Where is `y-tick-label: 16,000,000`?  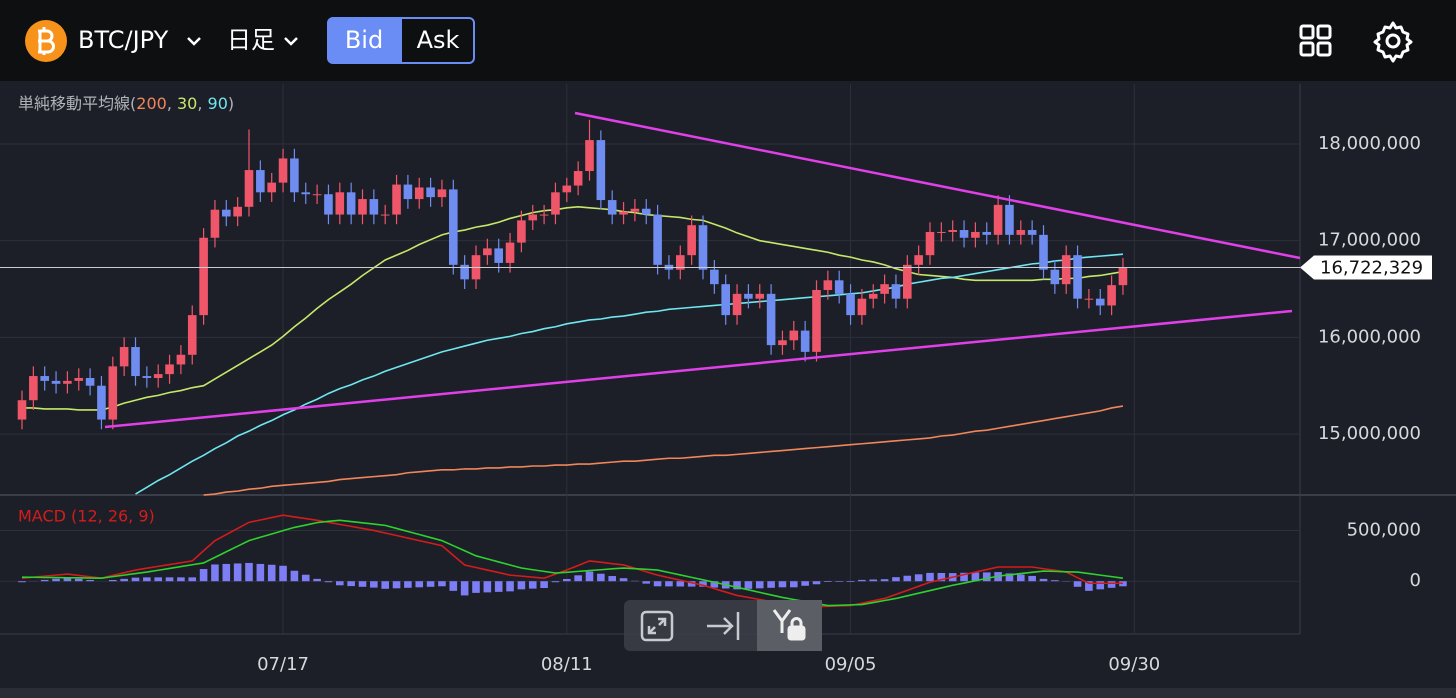
y-tick-label: 16,000,000 is located at coordinates (1369, 336).